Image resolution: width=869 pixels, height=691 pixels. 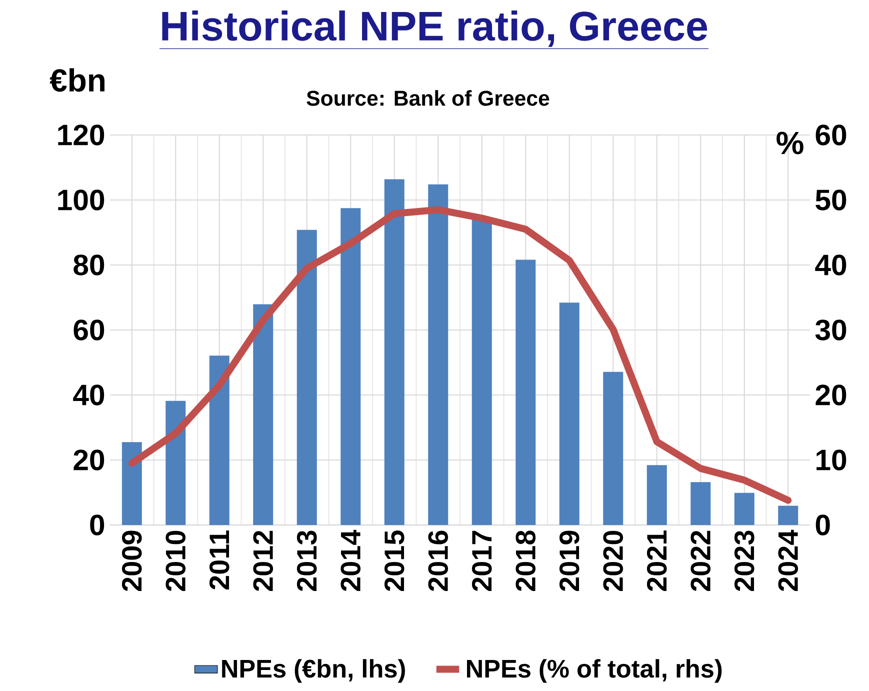 I want to click on y-tick-label: 0, so click(x=97, y=525).